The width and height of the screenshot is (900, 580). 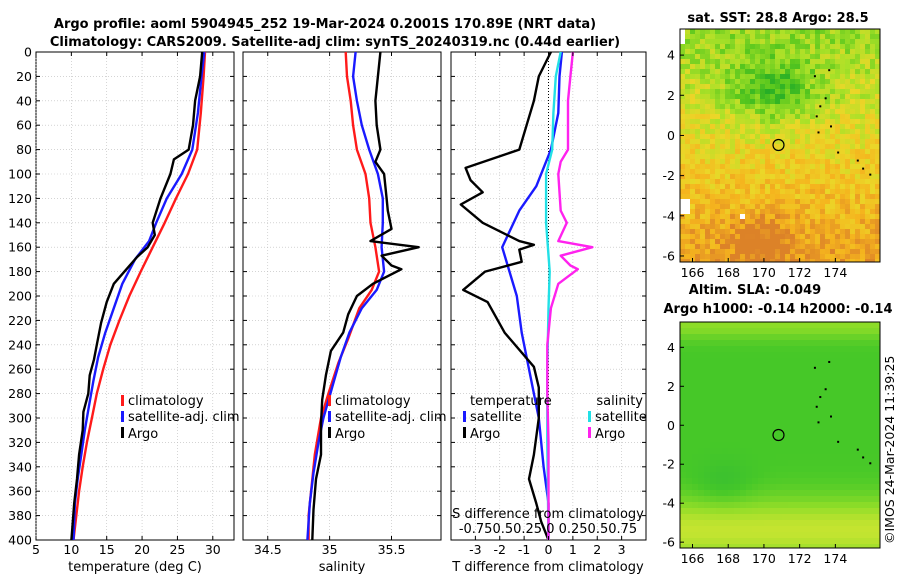 I want to click on x-tick-label: 35, so click(x=330, y=549).